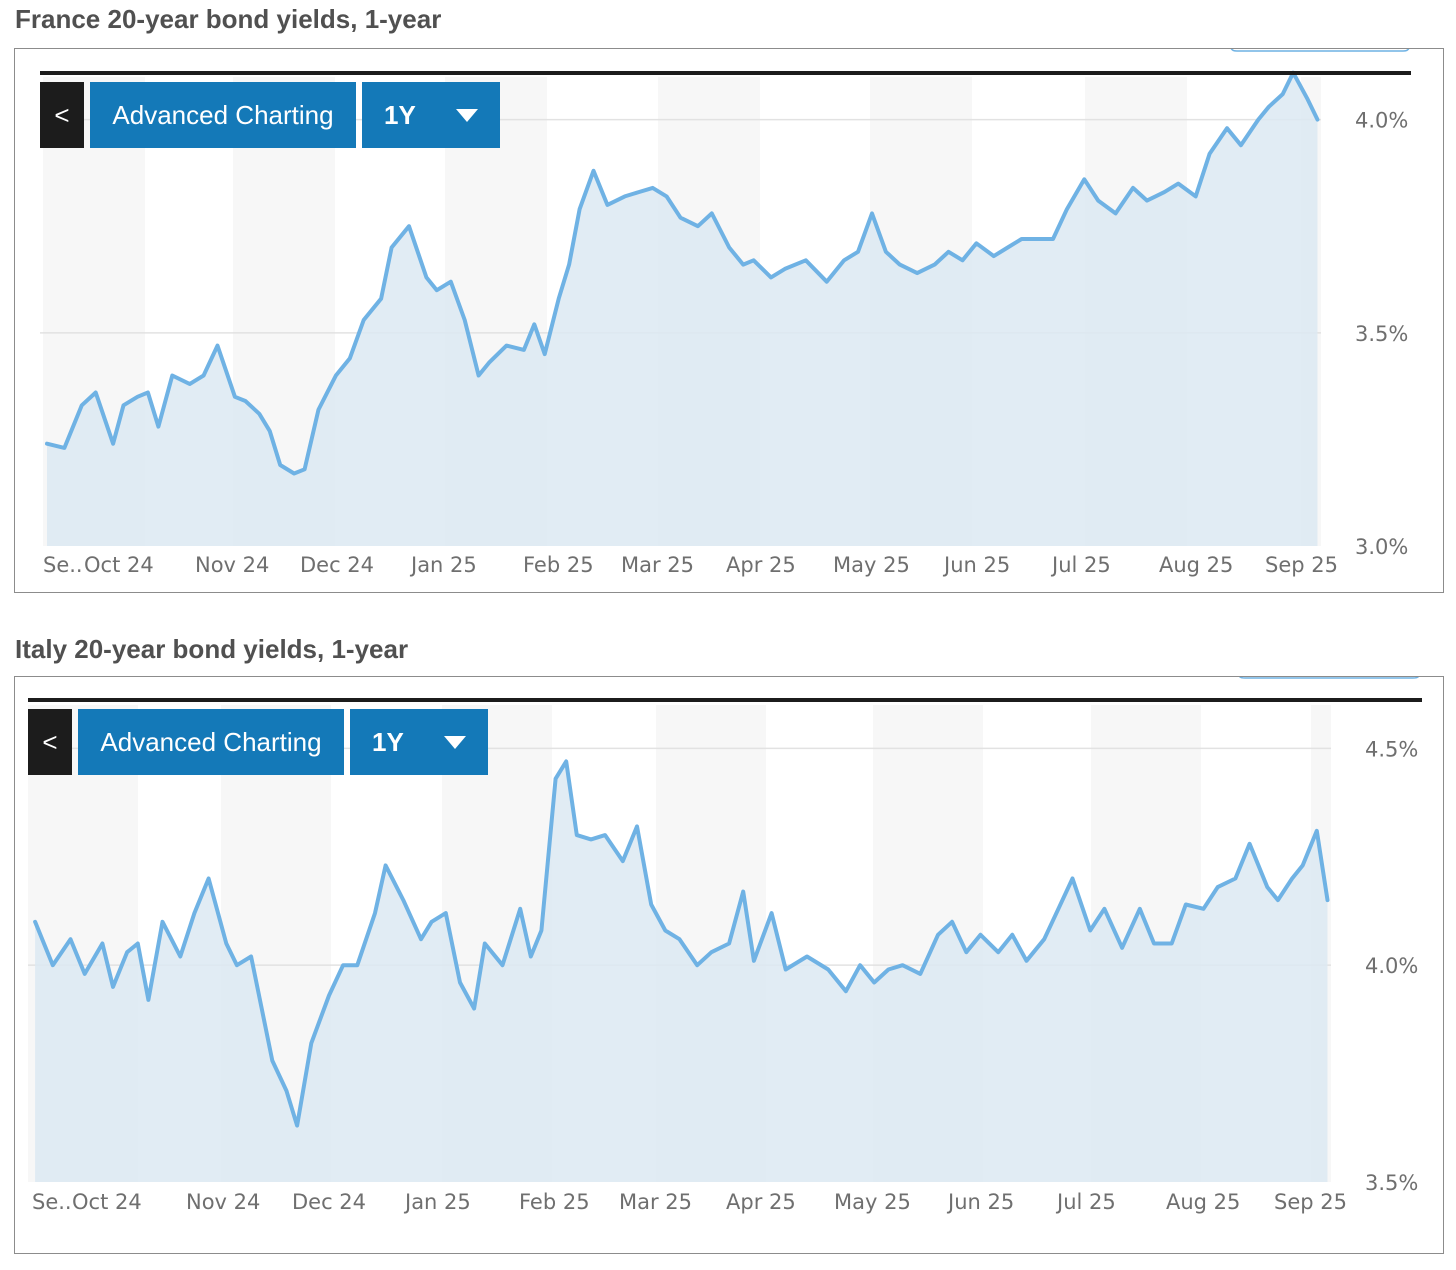 This screenshot has height=1270, width=1456. I want to click on chart-title-france: France 20-year bond yields, 1-year, so click(228, 19).